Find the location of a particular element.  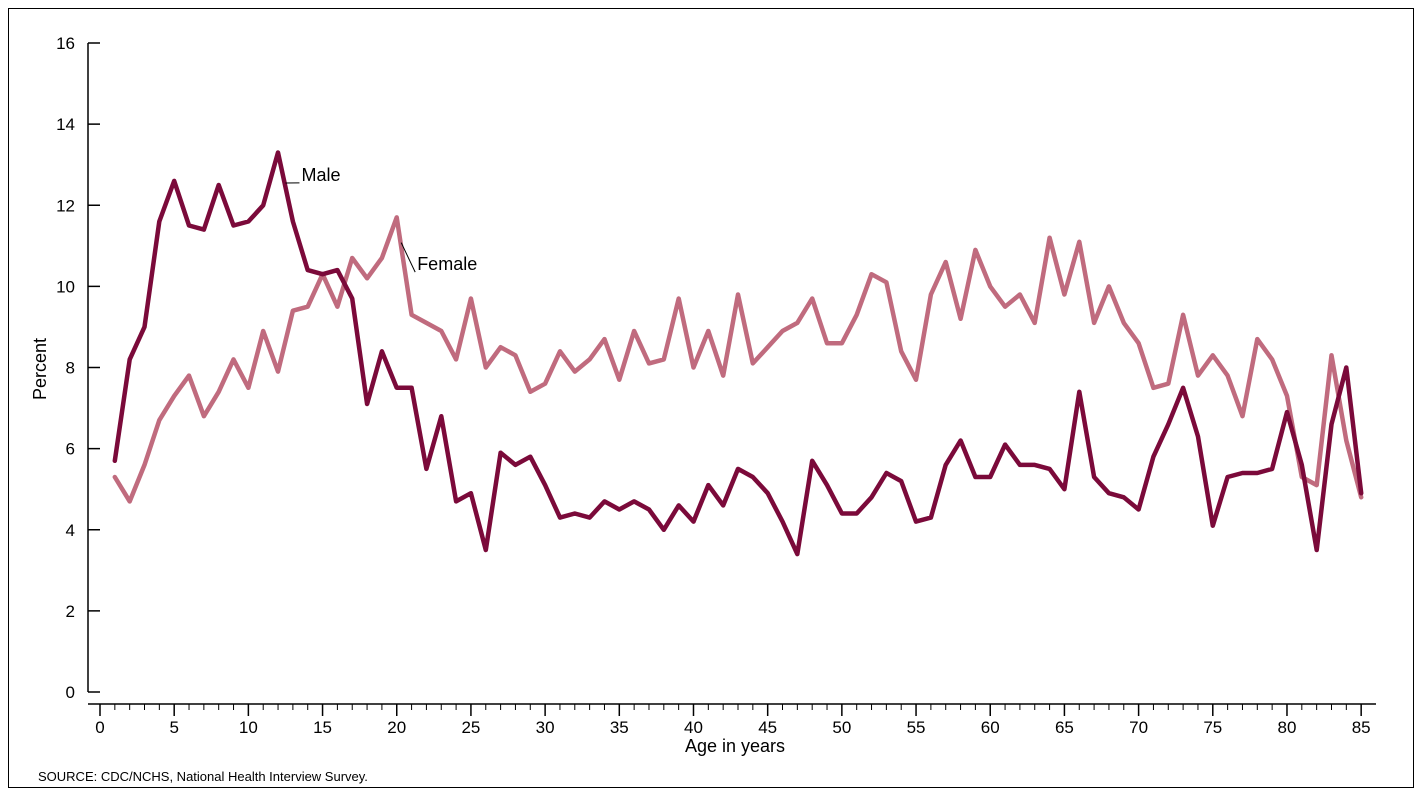

y-tick-label: 6 is located at coordinates (70, 449).